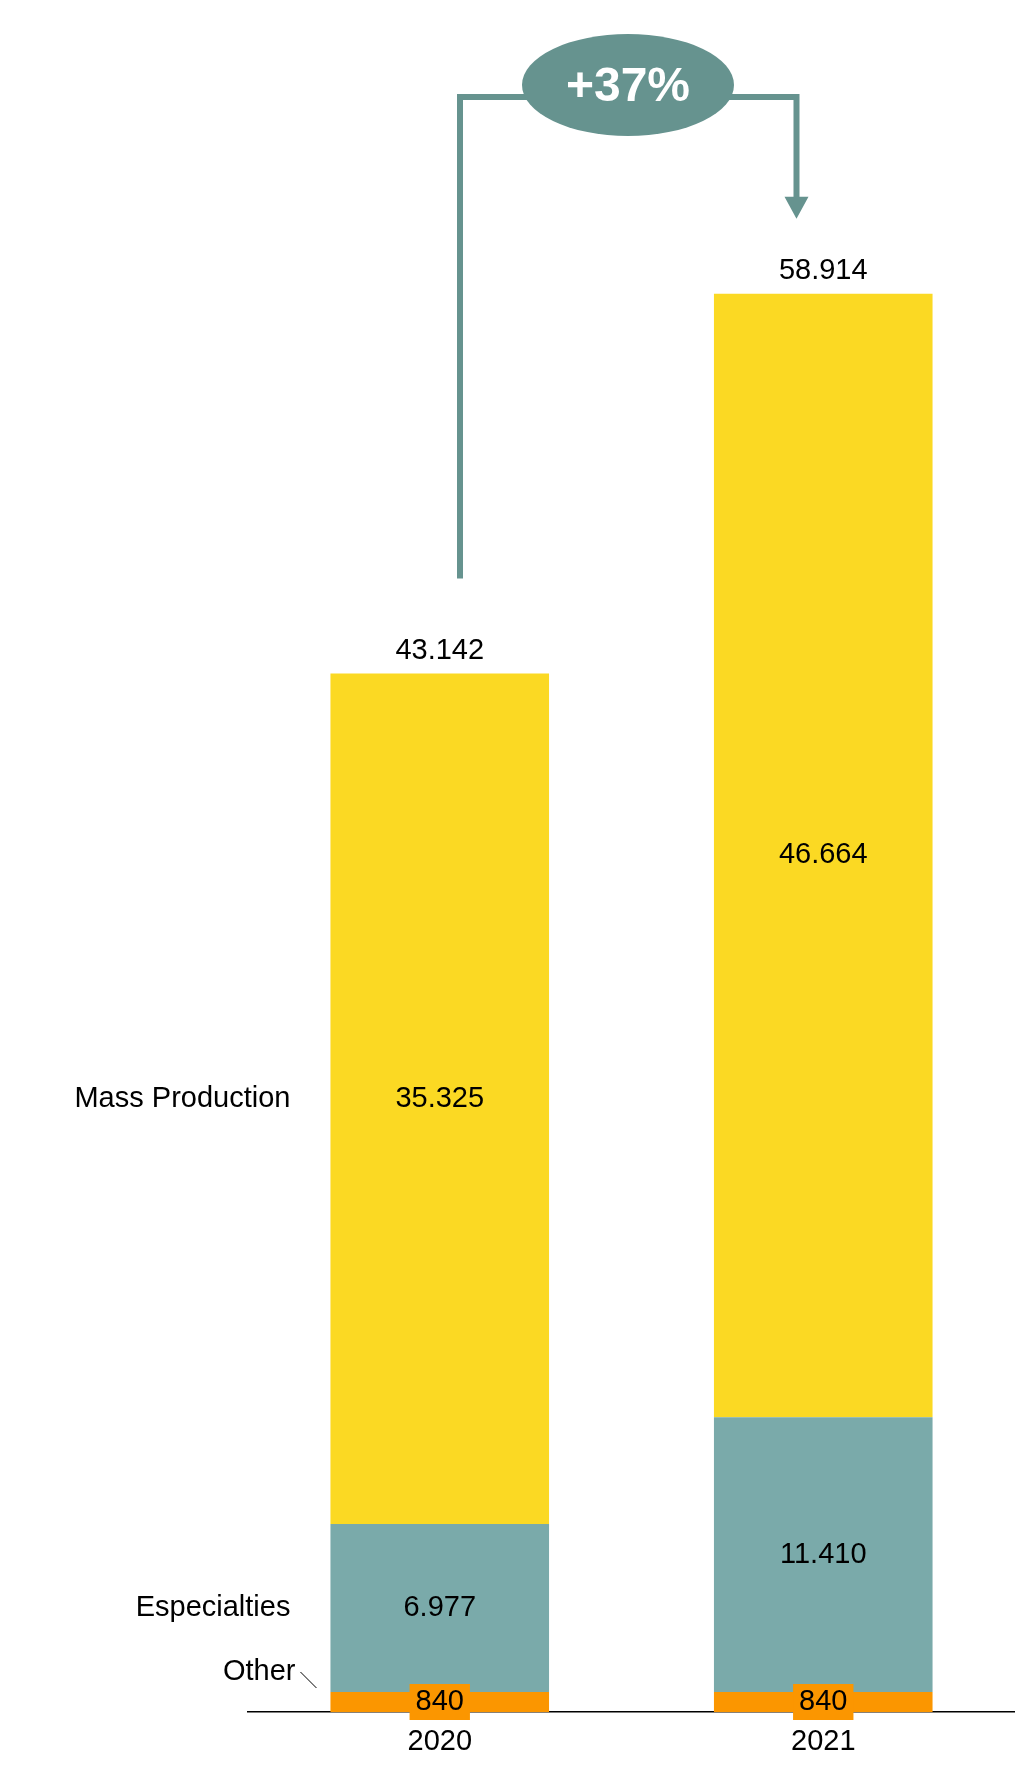  Describe the element at coordinates (823, 1739) in the screenshot. I see `x-tick-label: 2021` at that location.